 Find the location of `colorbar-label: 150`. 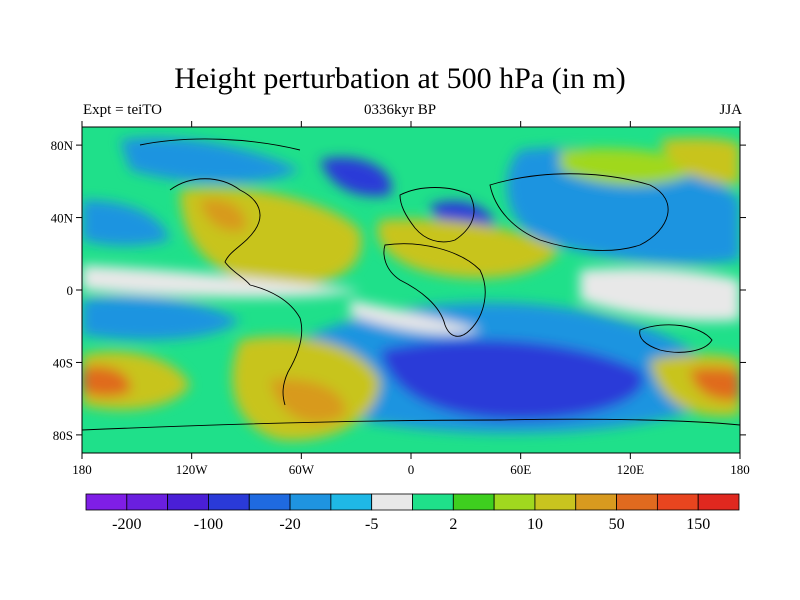

colorbar-label: 150 is located at coordinates (698, 524).